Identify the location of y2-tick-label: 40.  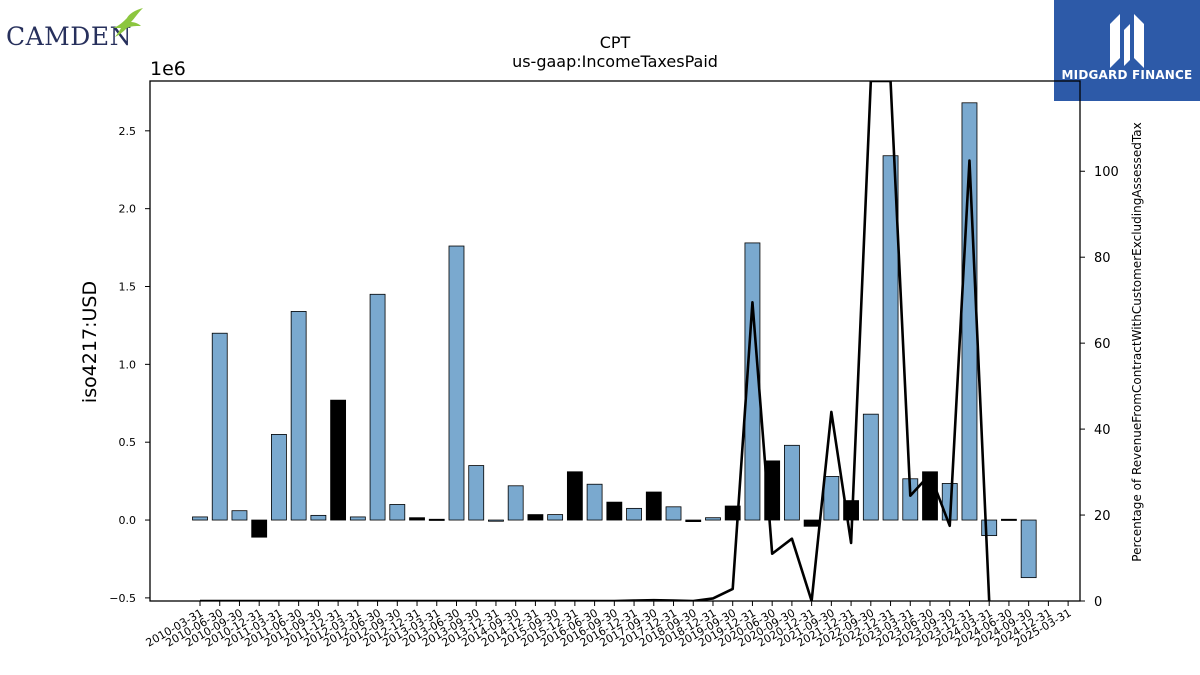
(1102, 430).